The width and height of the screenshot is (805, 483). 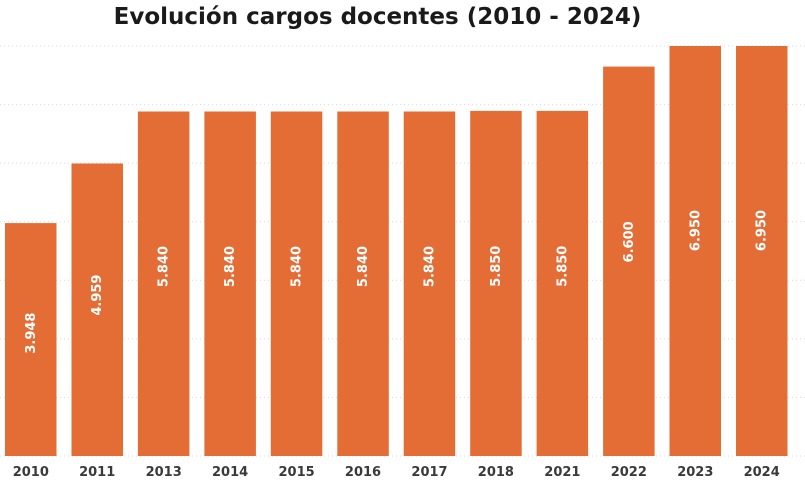 I want to click on x-tick-label: 2014, so click(x=230, y=472).